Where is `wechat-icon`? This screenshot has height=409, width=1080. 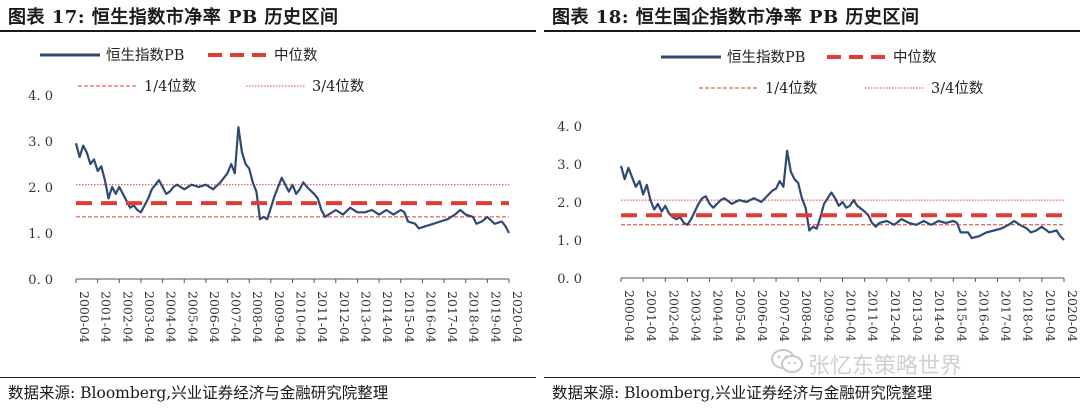 wechat-icon is located at coordinates (787, 361).